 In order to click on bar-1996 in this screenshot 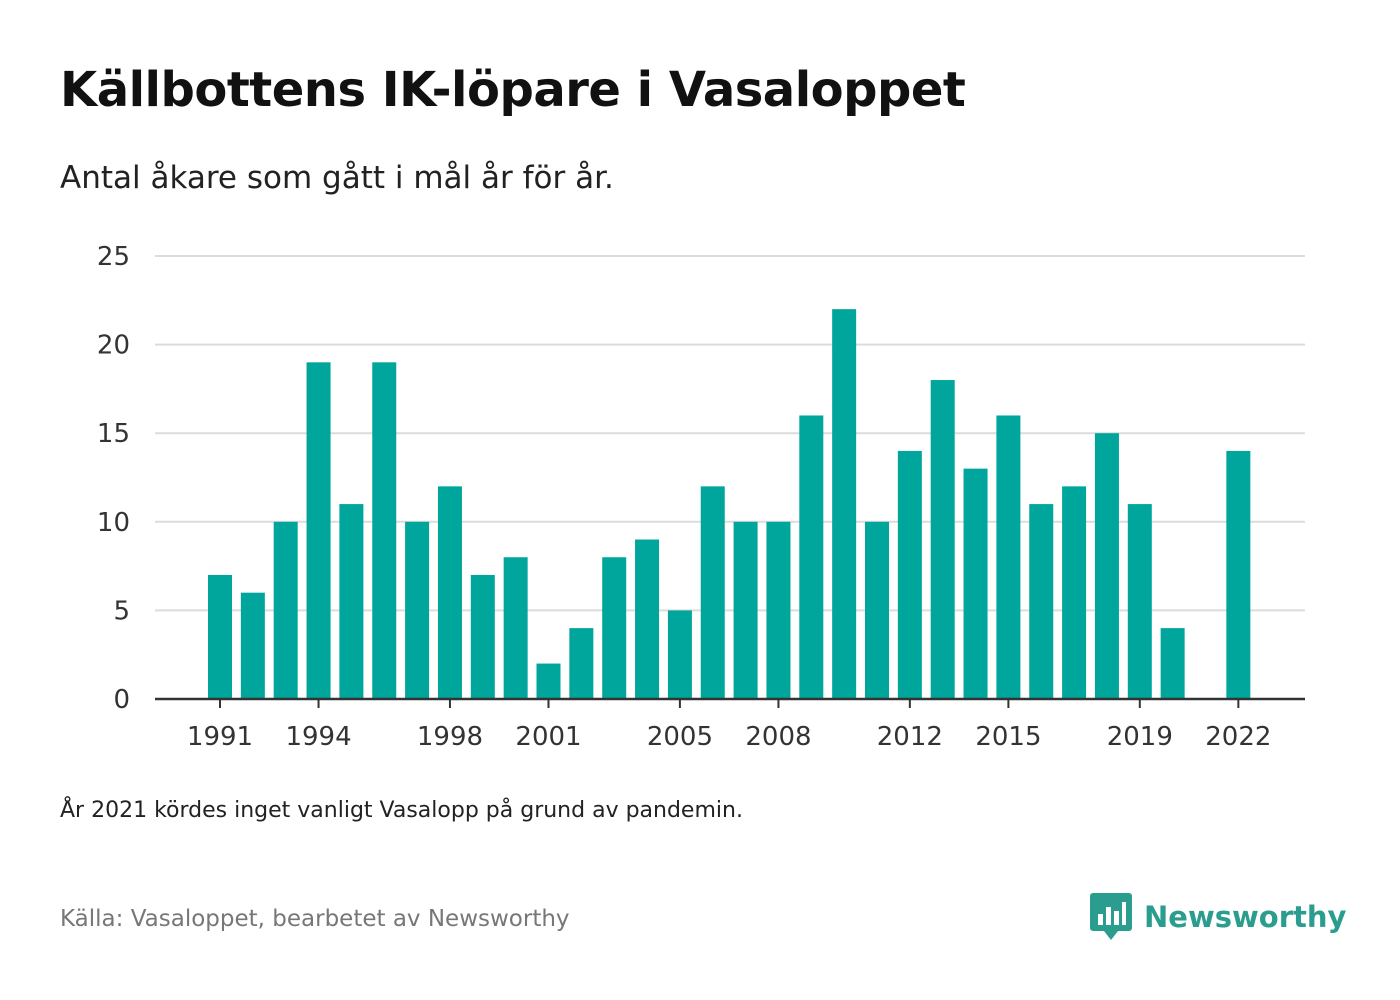, I will do `click(384, 530)`.